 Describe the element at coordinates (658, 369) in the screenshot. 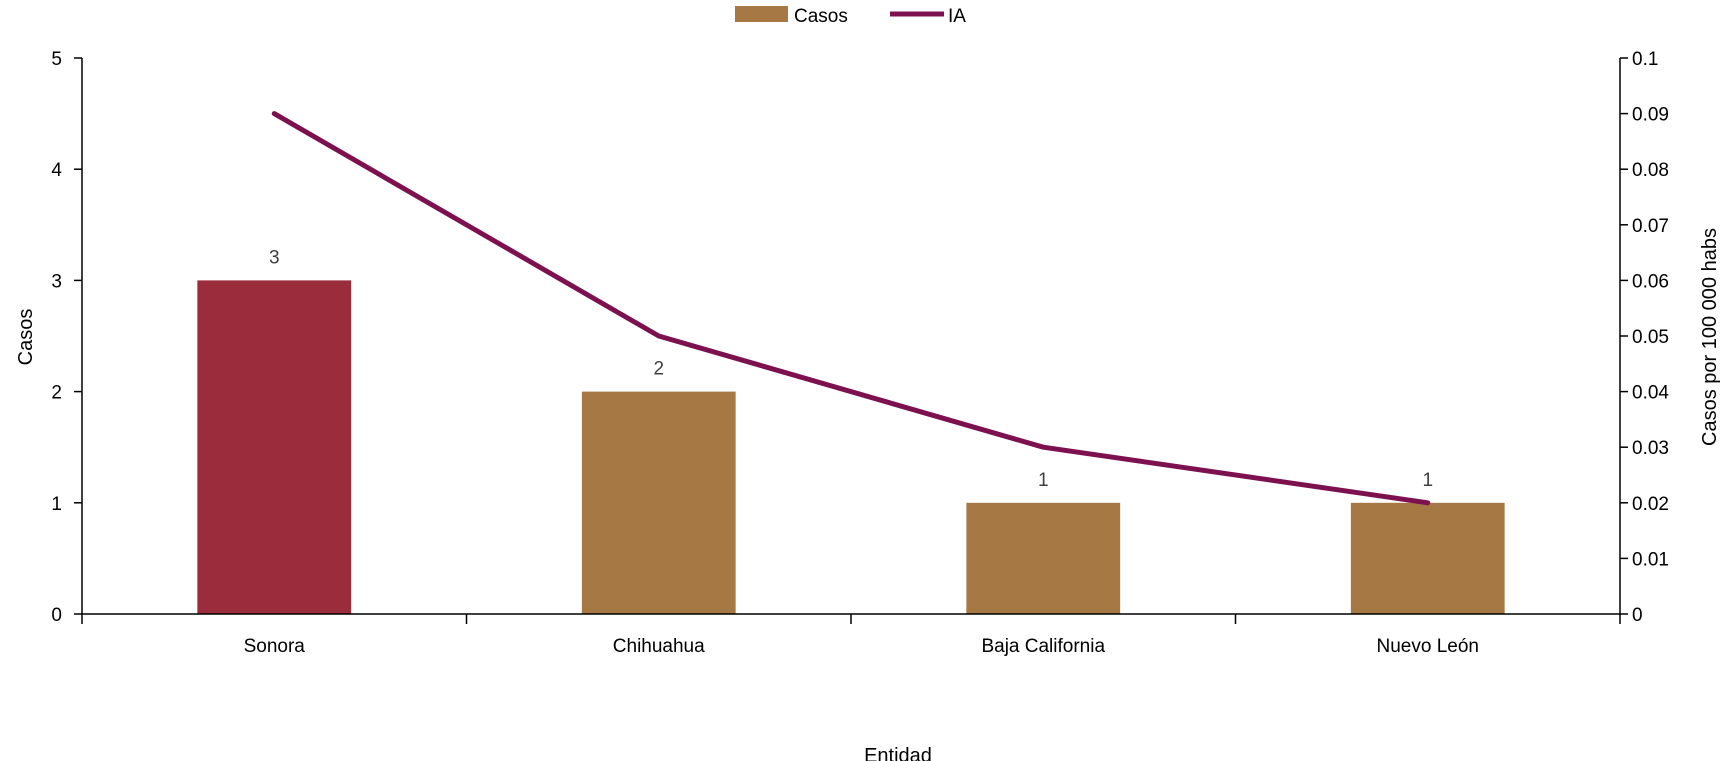

I see `bar-data-label: 2` at that location.